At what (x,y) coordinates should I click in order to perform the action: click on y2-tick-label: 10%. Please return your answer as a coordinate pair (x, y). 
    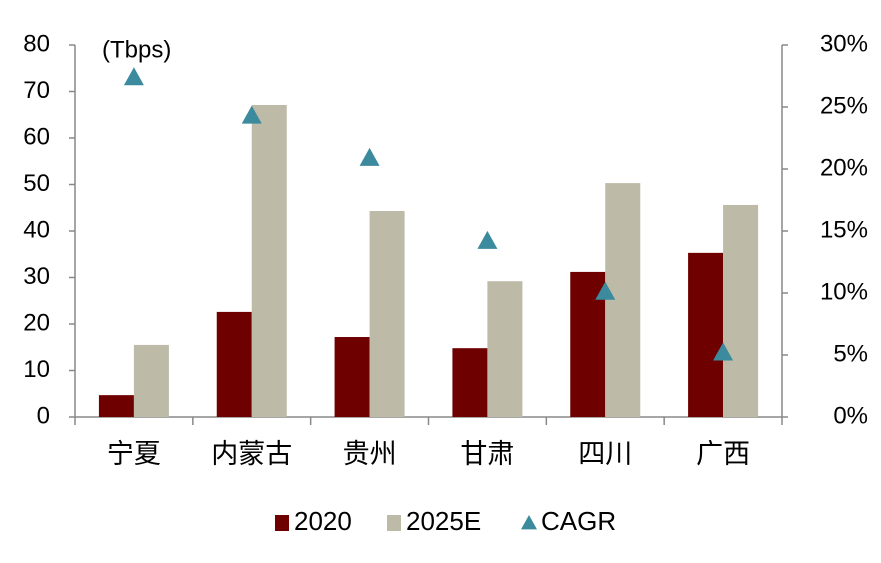
    Looking at the image, I should click on (844, 291).